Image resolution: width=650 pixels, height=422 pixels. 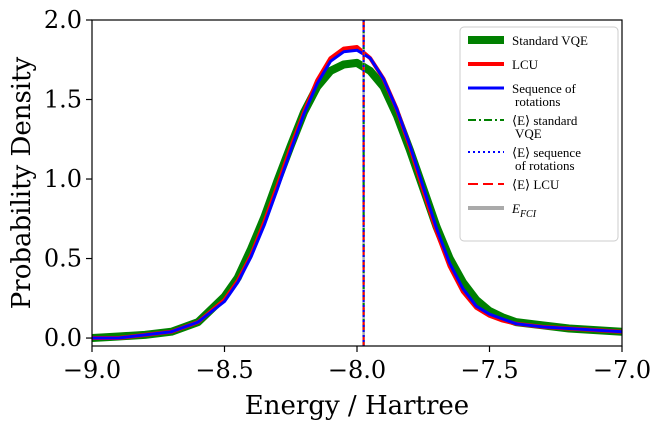 What do you see at coordinates (528, 133) in the screenshot?
I see `legend-label: VQE` at bounding box center [528, 133].